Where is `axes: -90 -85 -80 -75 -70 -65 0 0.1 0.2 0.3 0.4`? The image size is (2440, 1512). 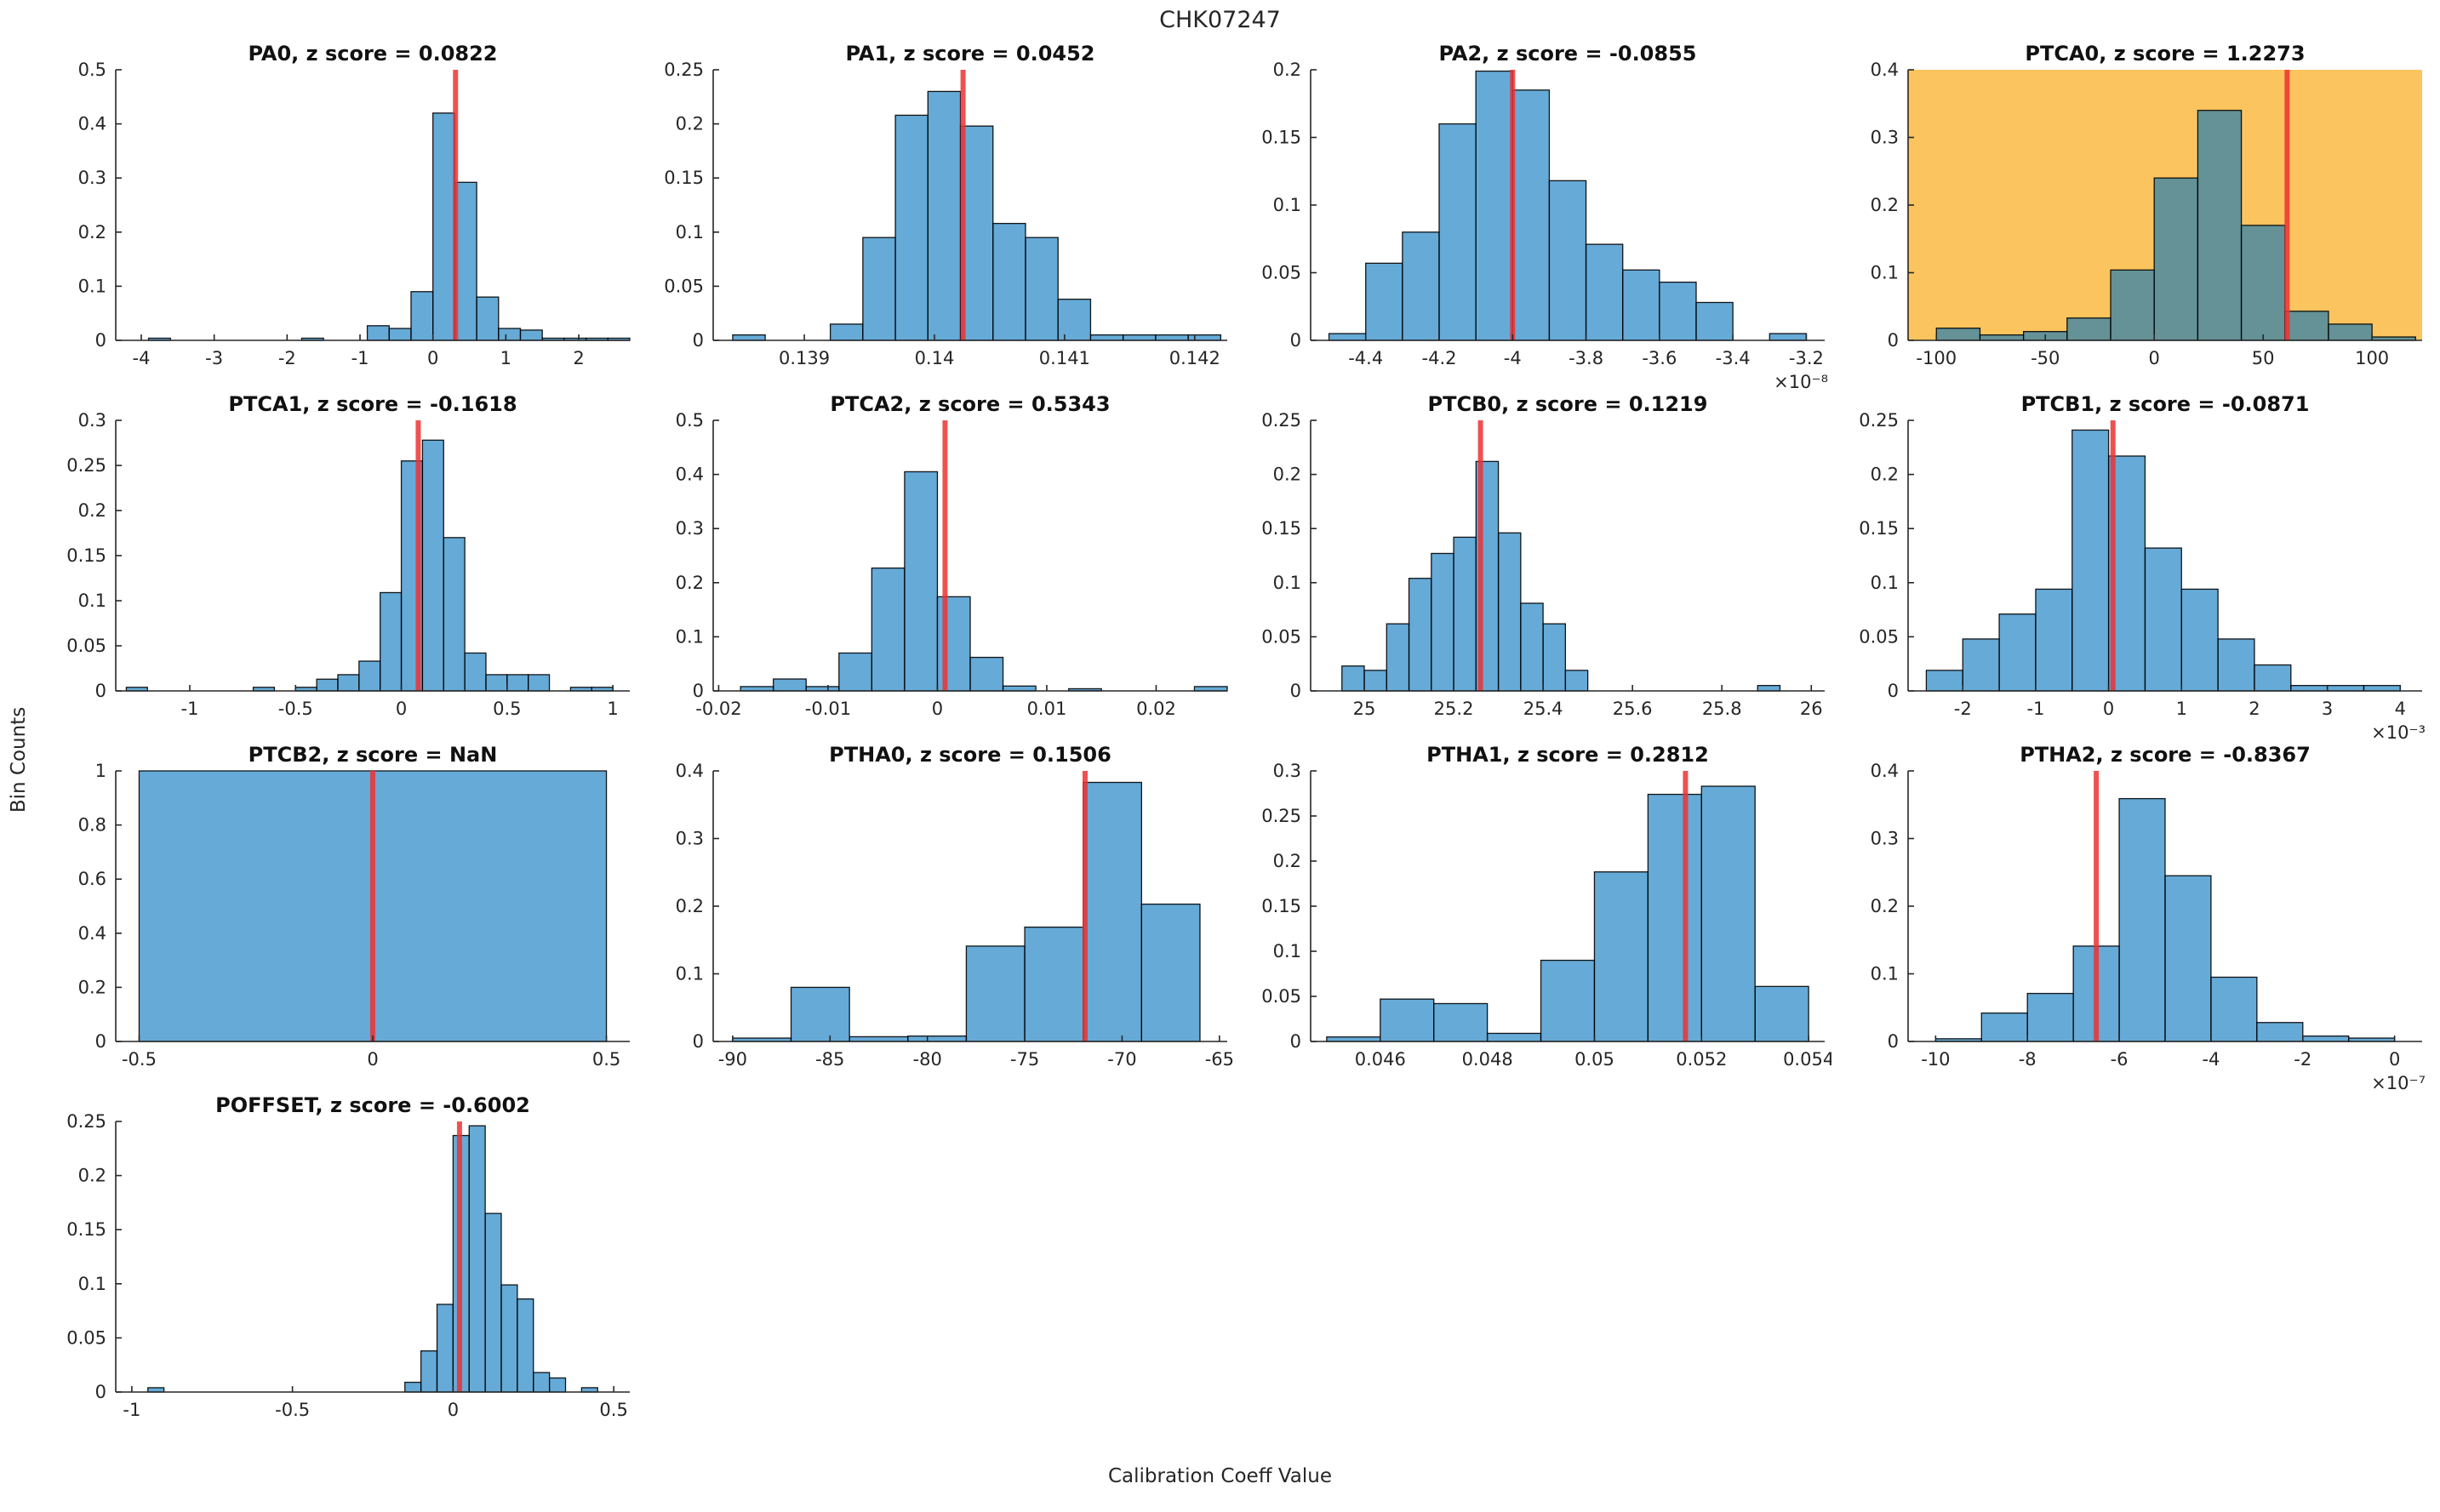
axes: -90 -85 -80 -75 -70 -65 0 0.1 0.2 0.3 0.4 is located at coordinates (955, 915).